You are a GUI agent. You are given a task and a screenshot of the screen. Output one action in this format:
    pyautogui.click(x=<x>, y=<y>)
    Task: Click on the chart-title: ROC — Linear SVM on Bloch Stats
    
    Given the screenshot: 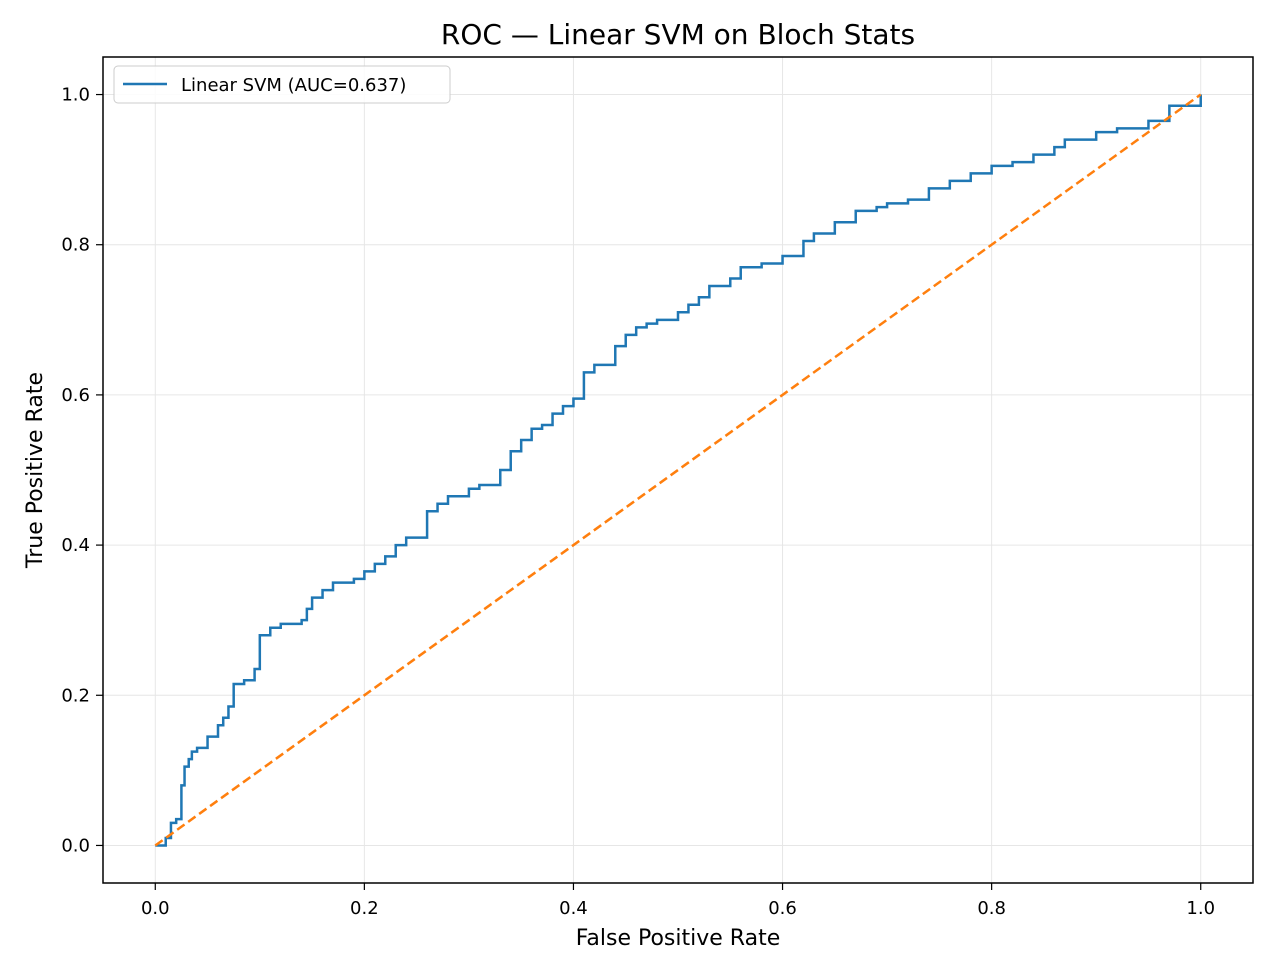 What is the action you would take?
    pyautogui.click(x=678, y=34)
    